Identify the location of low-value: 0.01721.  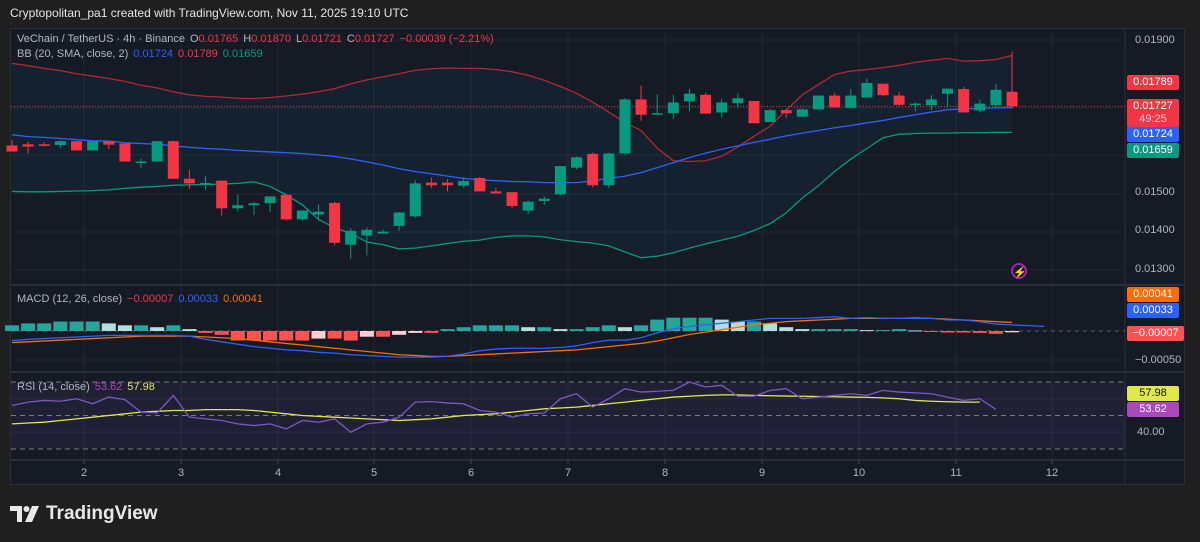
(322, 39).